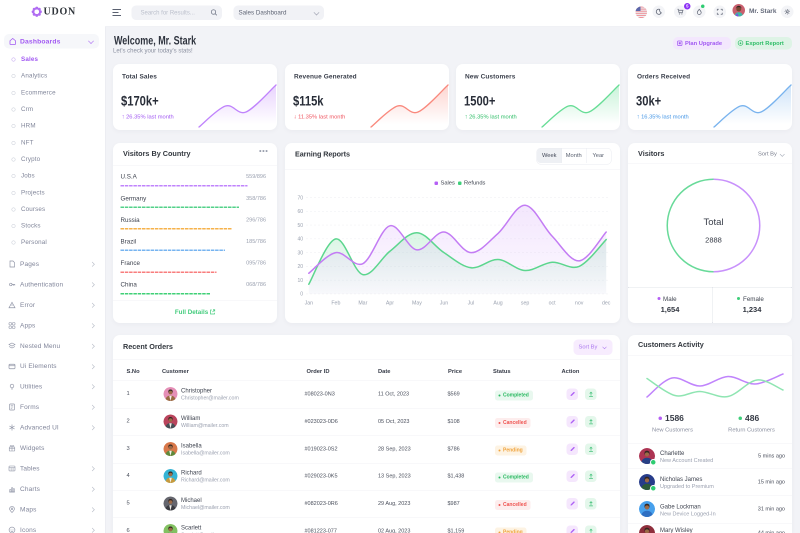  Describe the element at coordinates (417, 304) in the screenshot. I see `svg-text: May` at that location.